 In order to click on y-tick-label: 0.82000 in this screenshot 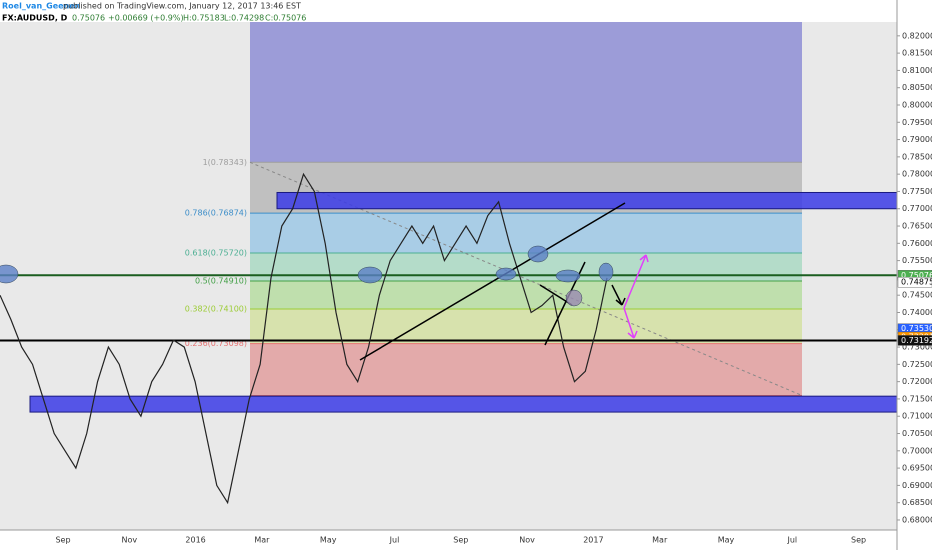, I will do `click(917, 35)`.